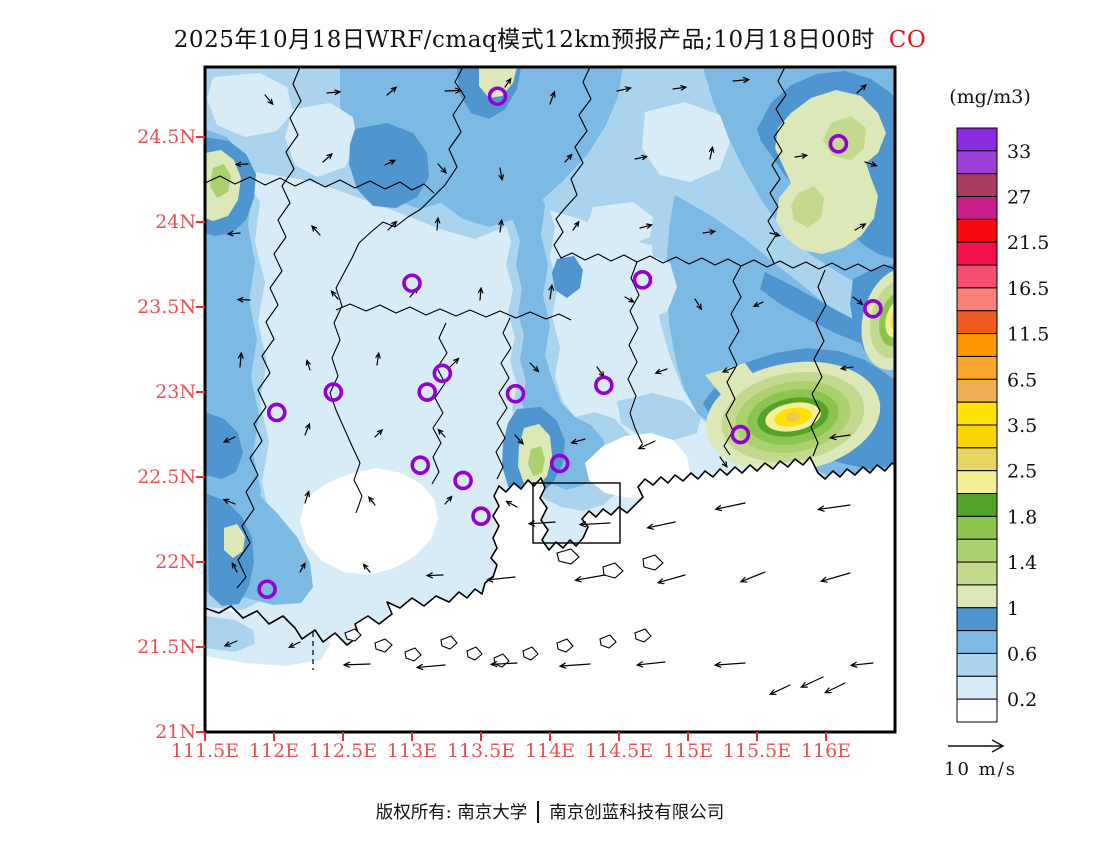  What do you see at coordinates (175, 562) in the screenshot?
I see `lat-tick-label: 22N` at bounding box center [175, 562].